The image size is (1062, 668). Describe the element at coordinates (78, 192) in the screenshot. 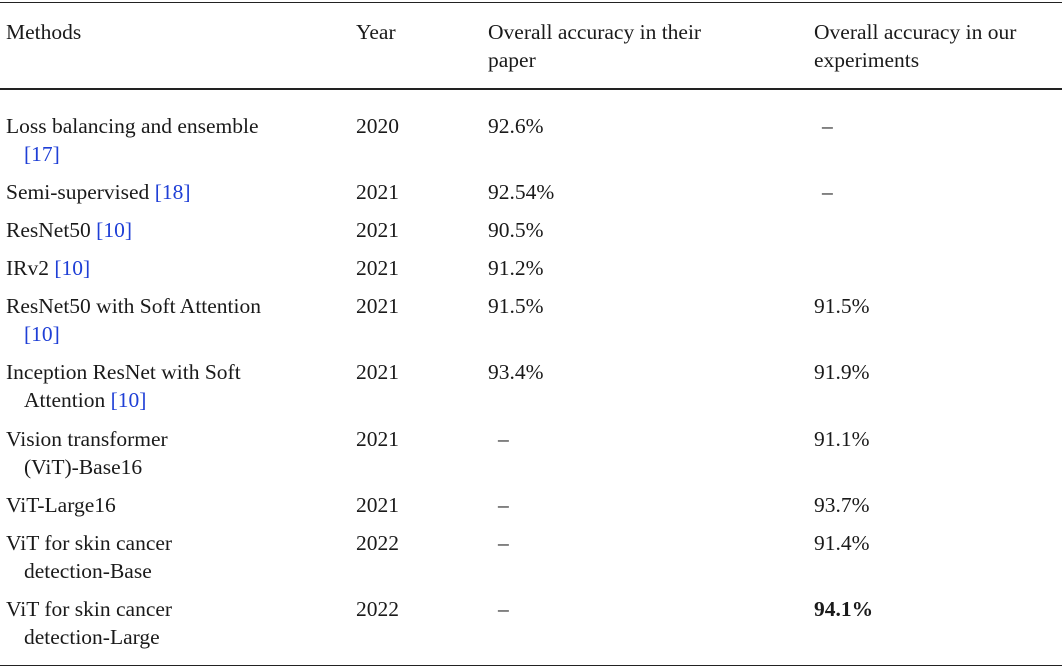

I see `row-method-line1: Semi-supervised` at that location.